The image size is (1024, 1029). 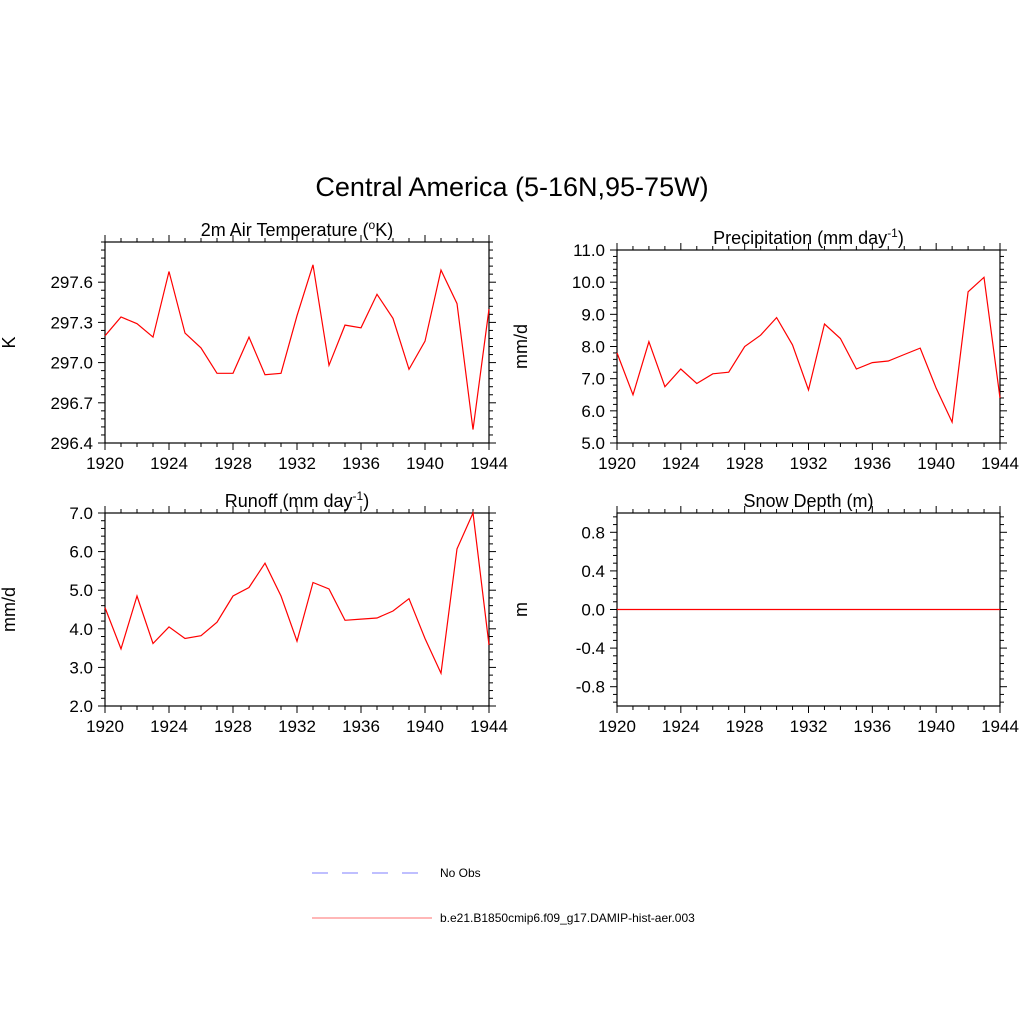 I want to click on y-tick-label: 10.0, so click(x=588, y=282).